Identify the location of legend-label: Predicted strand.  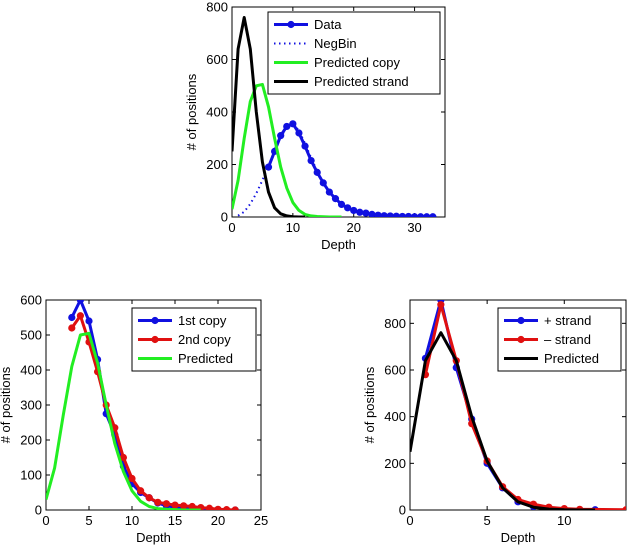
(361, 81).